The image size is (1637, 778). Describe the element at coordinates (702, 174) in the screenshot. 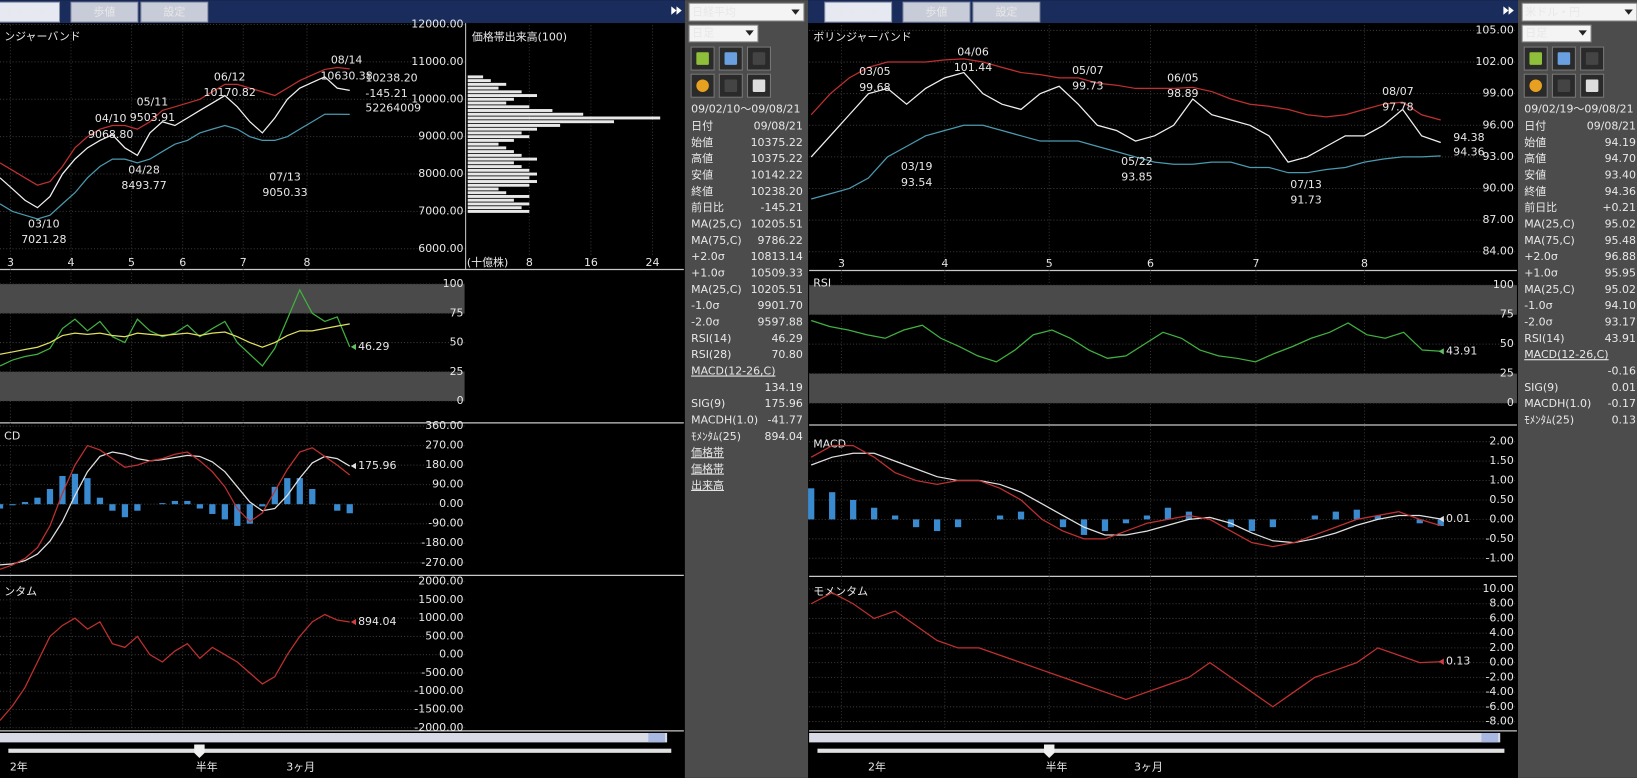

I see `info-label: 安値` at that location.